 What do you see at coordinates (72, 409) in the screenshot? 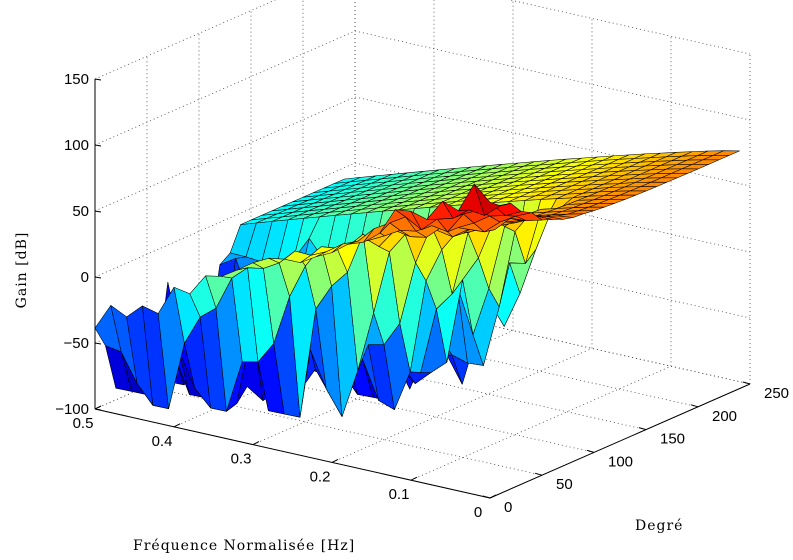
I see `z-tick-label: −100` at bounding box center [72, 409].